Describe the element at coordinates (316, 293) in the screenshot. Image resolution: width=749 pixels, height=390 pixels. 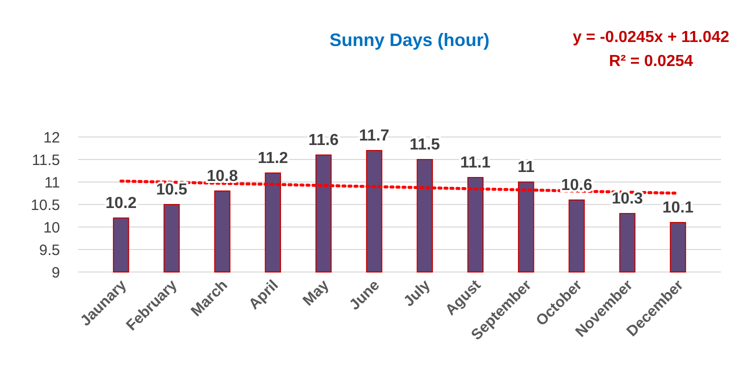
I see `x-tick-label: May` at that location.